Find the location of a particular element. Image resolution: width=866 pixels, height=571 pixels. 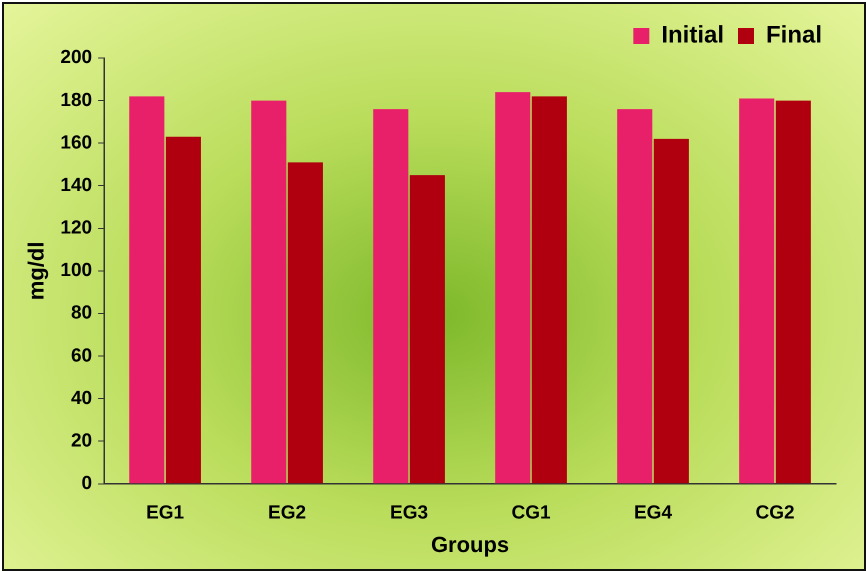

y-tick-label: 120 is located at coordinates (76, 228).